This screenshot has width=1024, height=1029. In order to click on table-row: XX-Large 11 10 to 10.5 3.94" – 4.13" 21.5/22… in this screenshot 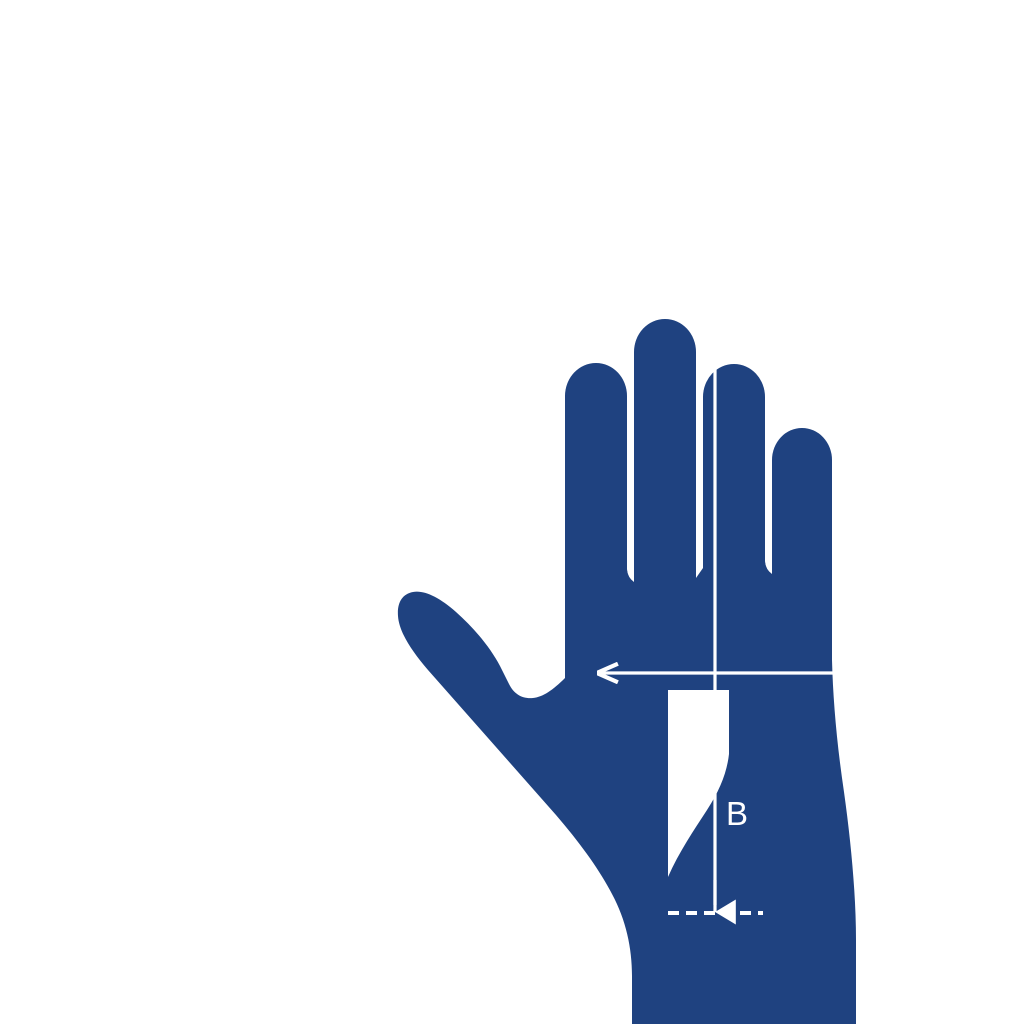, I will do `click(514, 282)`.